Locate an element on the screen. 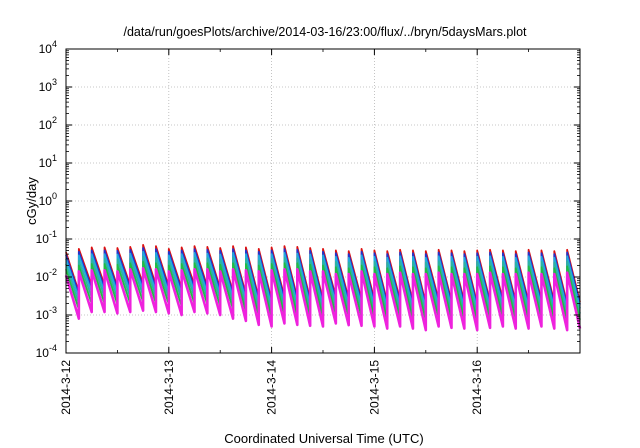 Image resolution: width=640 pixels, height=448 pixels. x-tick-label: 2014-3-12 is located at coordinates (66, 387).